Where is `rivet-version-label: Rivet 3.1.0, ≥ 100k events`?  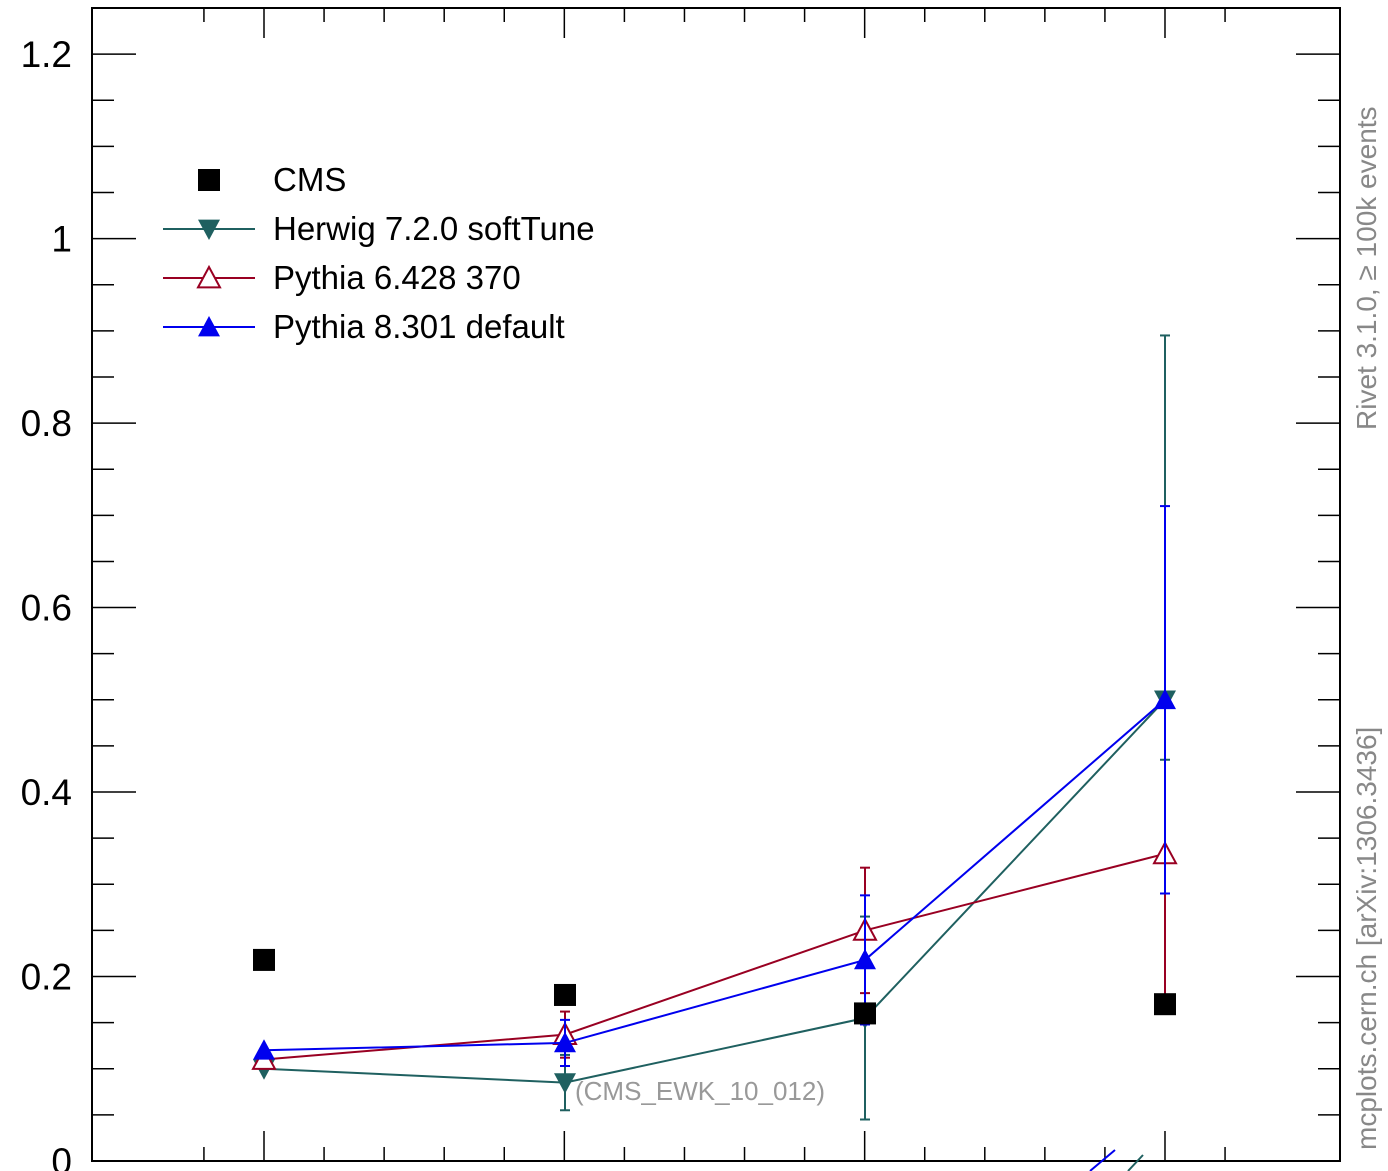
rivet-version-label: Rivet 3.1.0, ≥ 100k events is located at coordinates (1366, 268).